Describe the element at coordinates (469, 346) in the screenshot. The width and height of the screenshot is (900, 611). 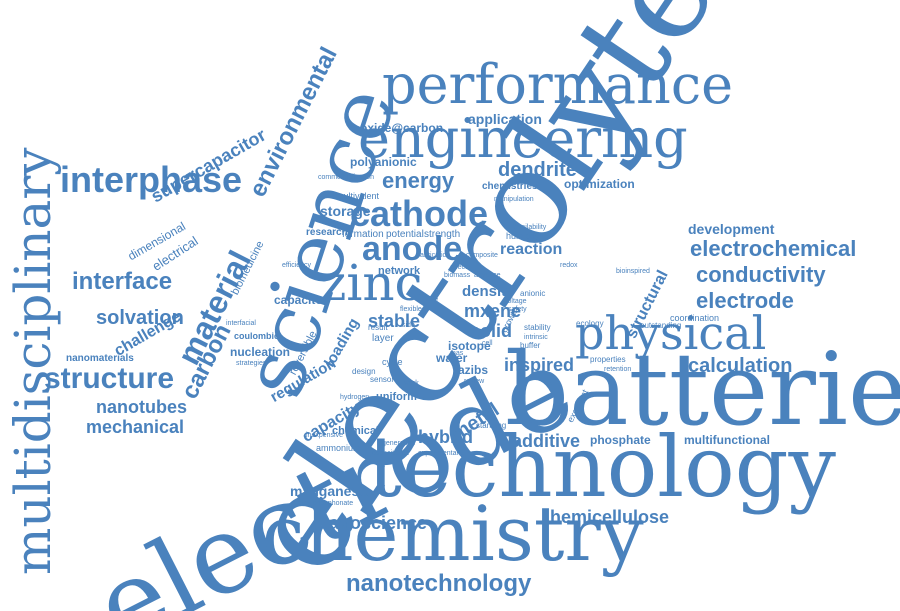
I see `word-isotope: isotope` at that location.